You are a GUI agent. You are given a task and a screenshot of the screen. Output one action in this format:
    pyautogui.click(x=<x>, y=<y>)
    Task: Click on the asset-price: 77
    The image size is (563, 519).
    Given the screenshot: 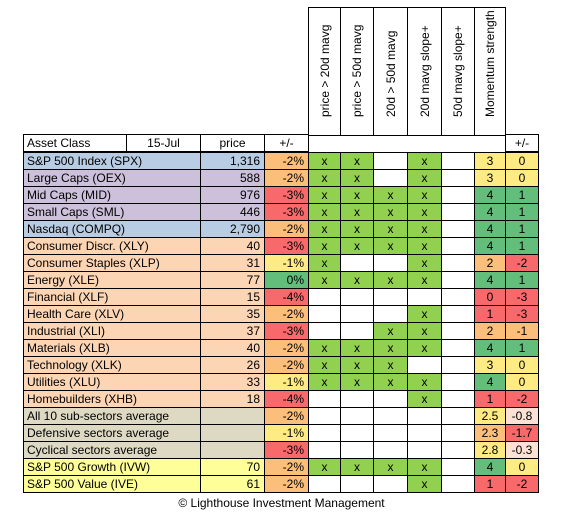 What is the action you would take?
    pyautogui.click(x=232, y=280)
    